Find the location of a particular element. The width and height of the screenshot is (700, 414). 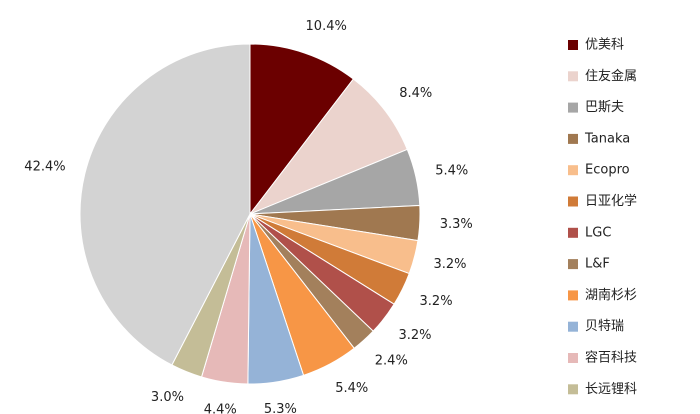

legend-label: 贝特瑞 is located at coordinates (604, 326).